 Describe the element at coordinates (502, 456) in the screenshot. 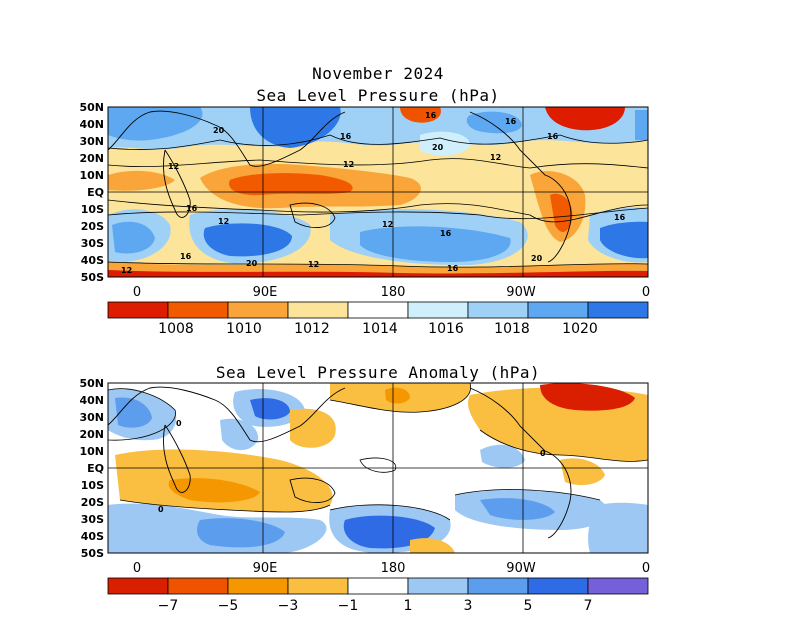

I see `anomaly-positive-east-pacific` at that location.